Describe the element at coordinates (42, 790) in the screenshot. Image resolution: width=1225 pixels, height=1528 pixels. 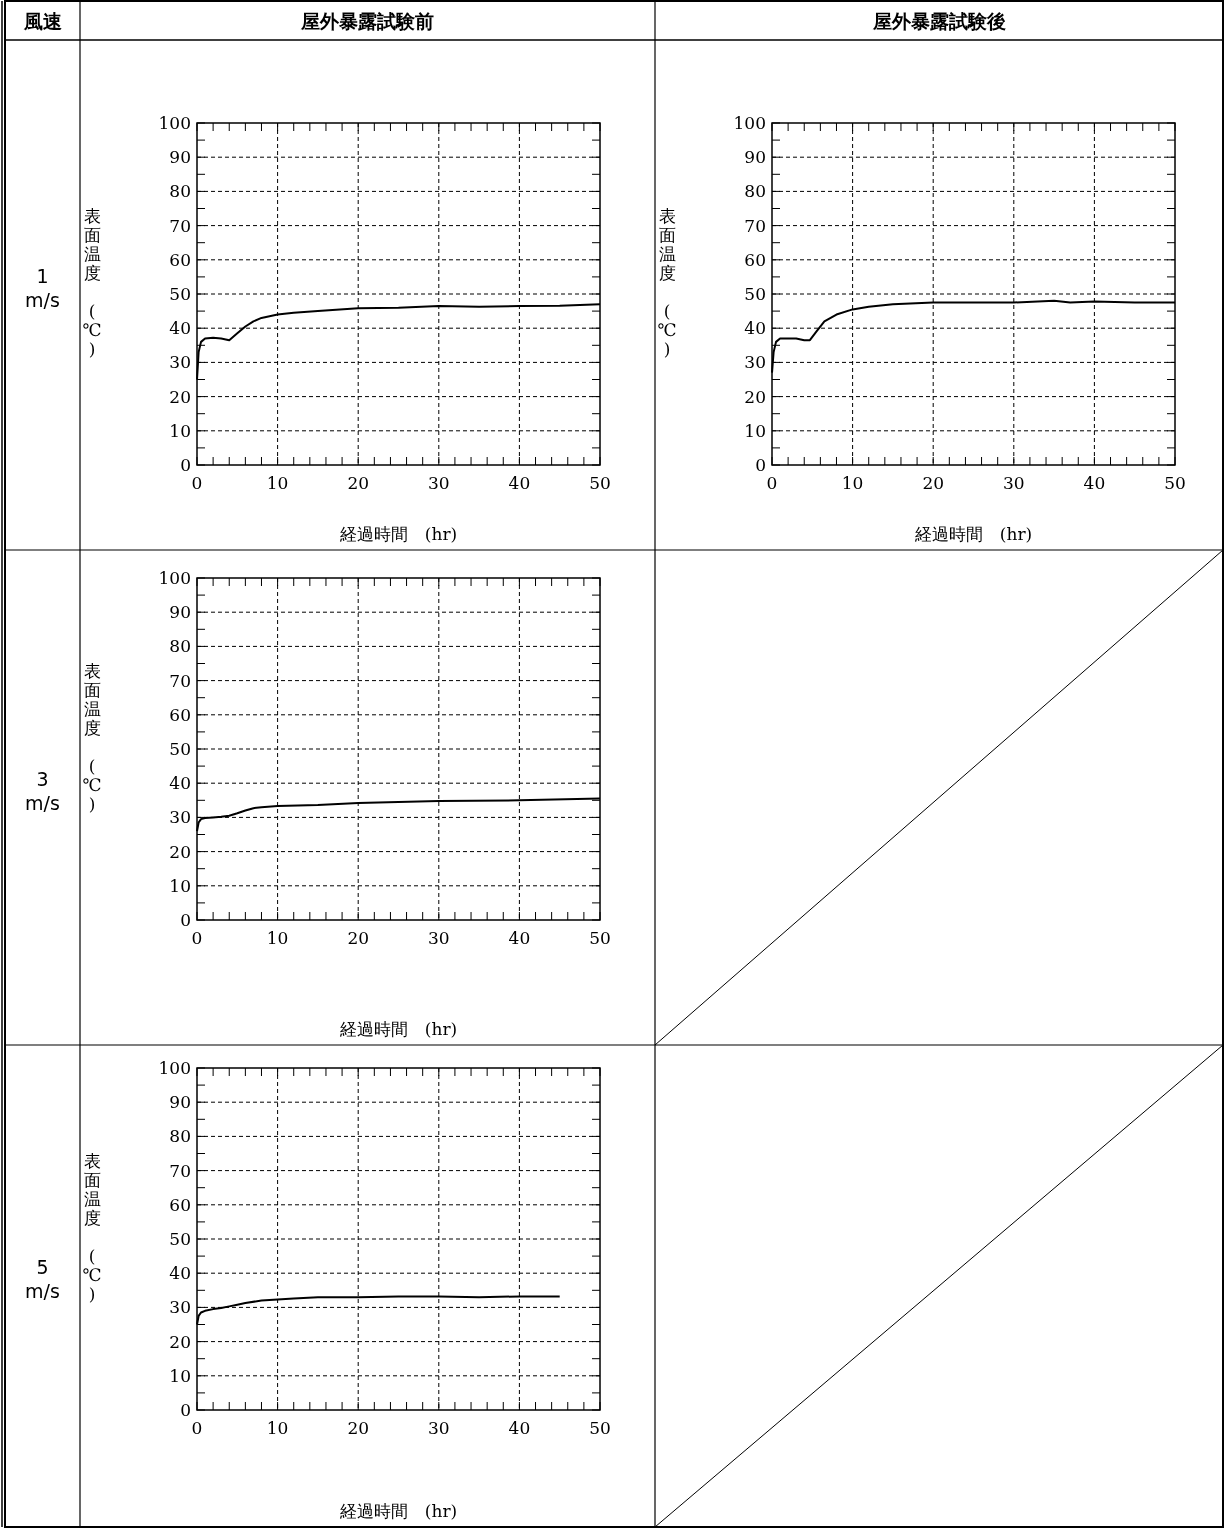
I see `text: 3 m/s` at that location.